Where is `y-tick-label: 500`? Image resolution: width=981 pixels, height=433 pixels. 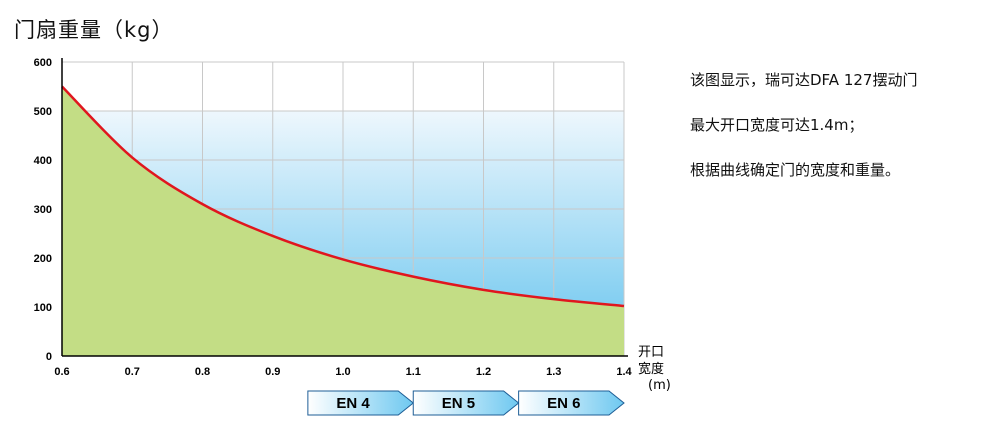 y-tick-label: 500 is located at coordinates (43, 112).